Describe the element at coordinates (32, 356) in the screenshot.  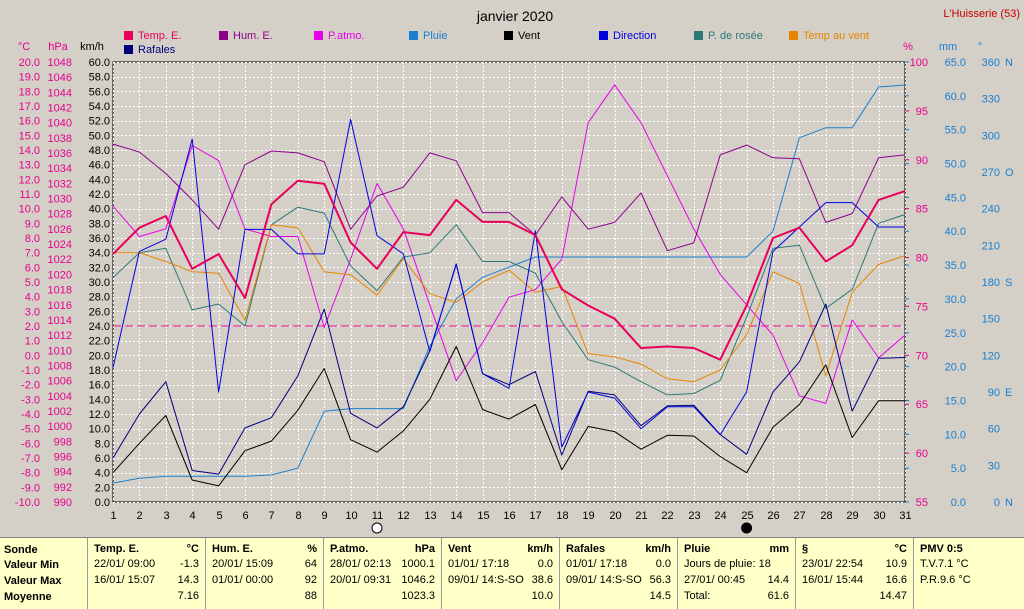
I see `temp-tick-label: 0.0` at that location.